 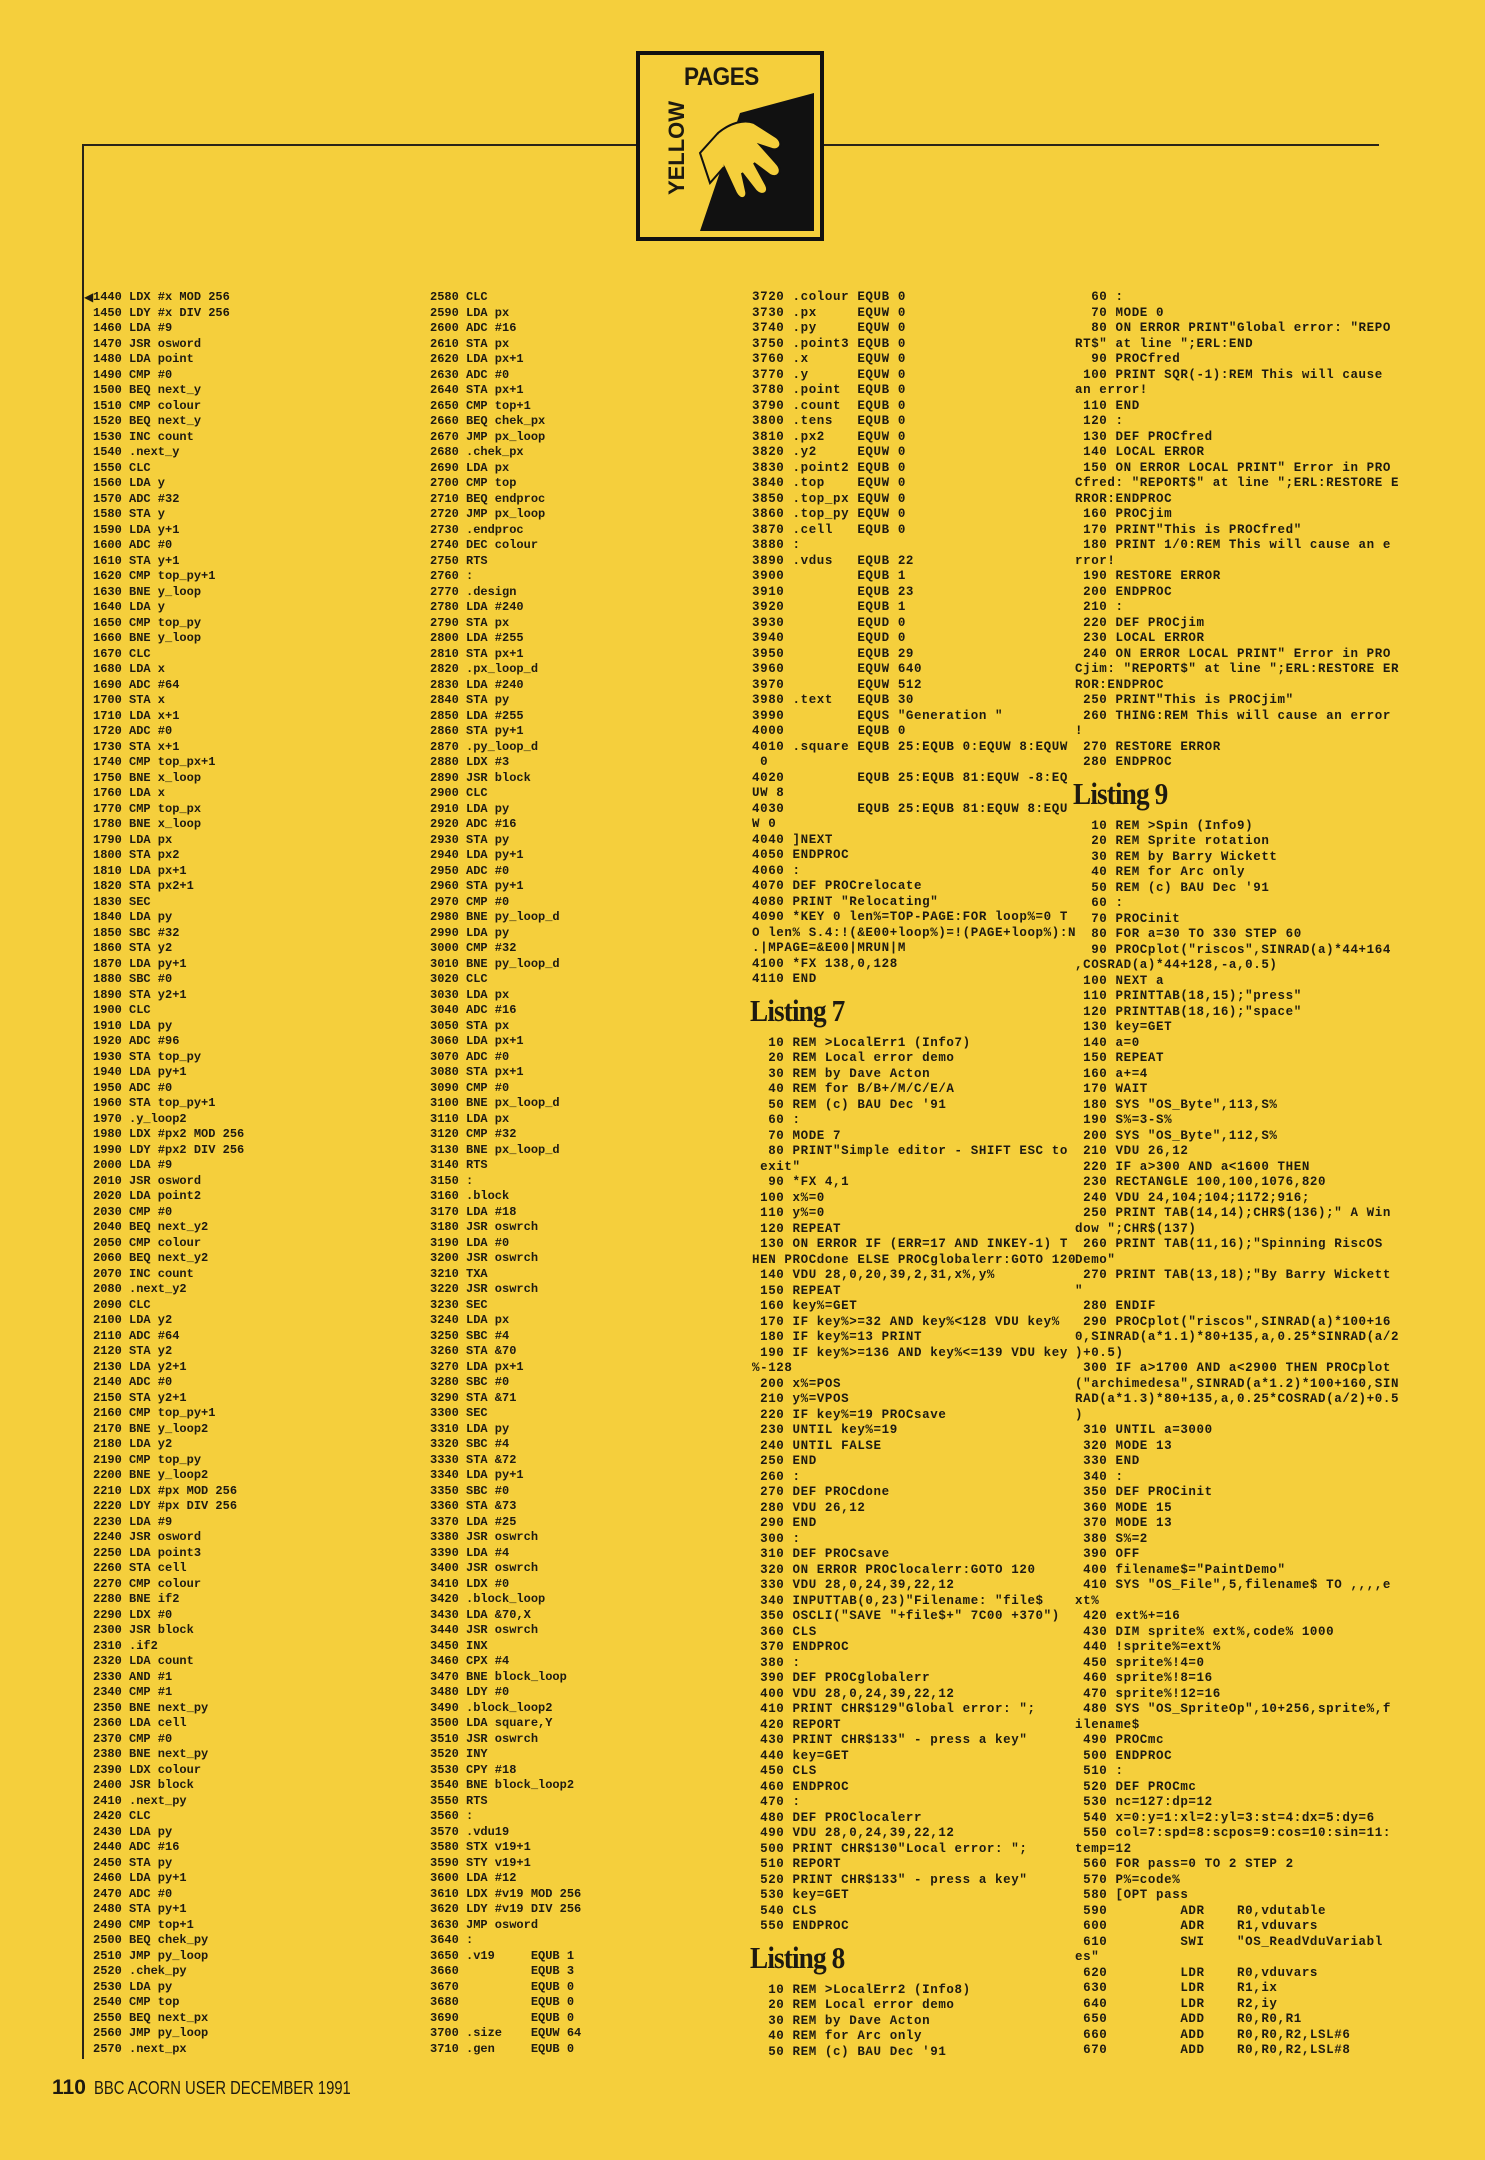 What do you see at coordinates (484, 1568) in the screenshot?
I see `code-line: 3400 JSR oswrch` at bounding box center [484, 1568].